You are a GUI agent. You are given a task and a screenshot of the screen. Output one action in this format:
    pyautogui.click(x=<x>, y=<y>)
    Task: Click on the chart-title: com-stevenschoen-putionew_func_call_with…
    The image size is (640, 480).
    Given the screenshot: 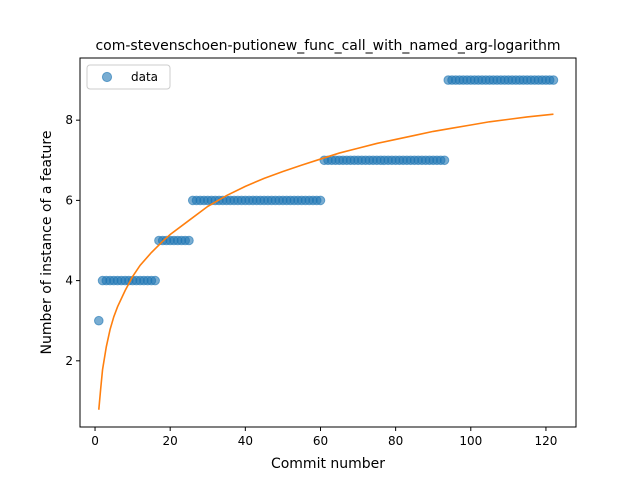 What is the action you would take?
    pyautogui.click(x=327, y=46)
    